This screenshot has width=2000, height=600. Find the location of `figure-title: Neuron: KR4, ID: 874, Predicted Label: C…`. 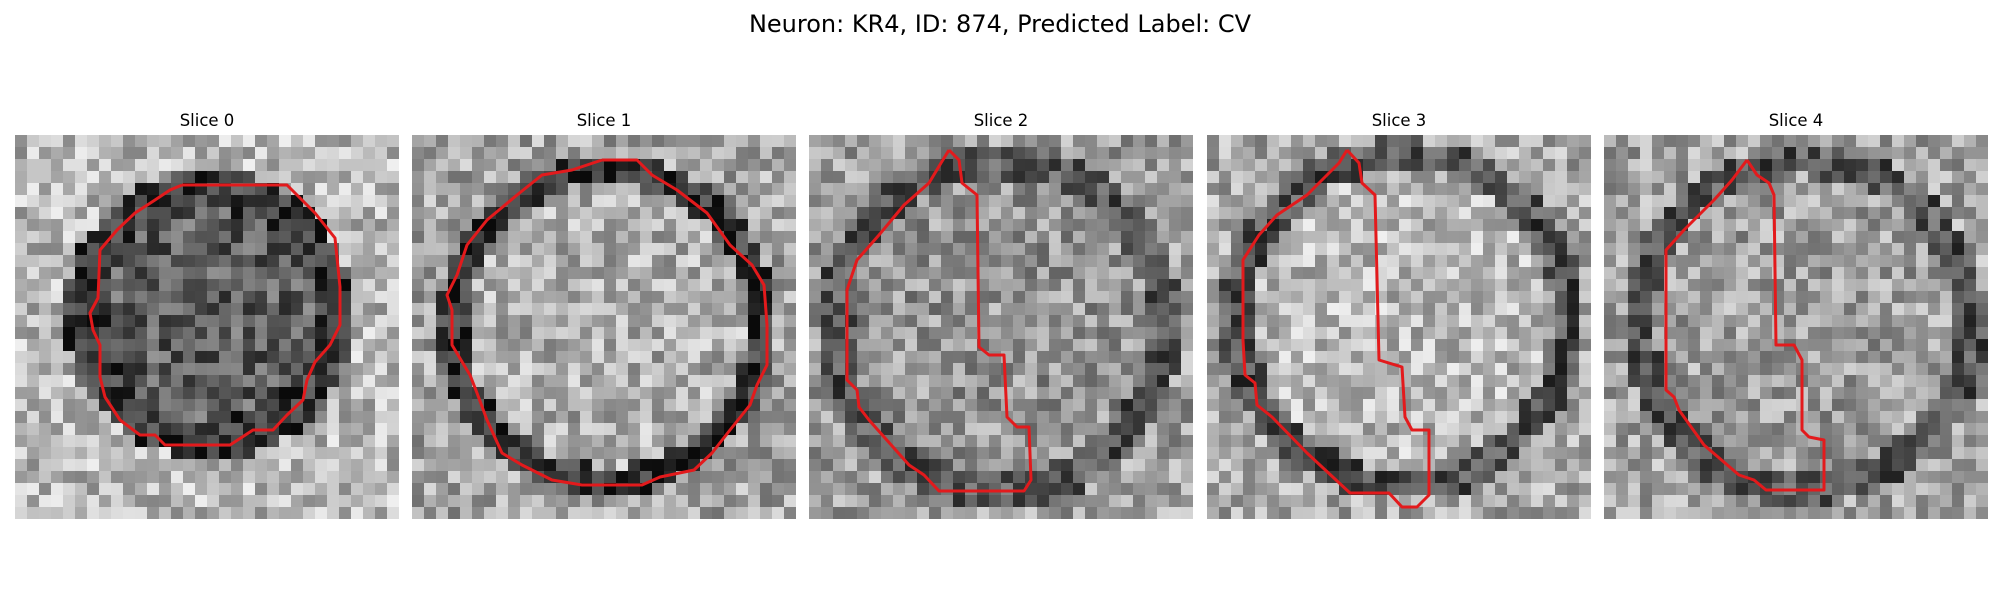

figure-title: Neuron: KR4, ID: 874, Predicted Label: C… is located at coordinates (1000, 24).